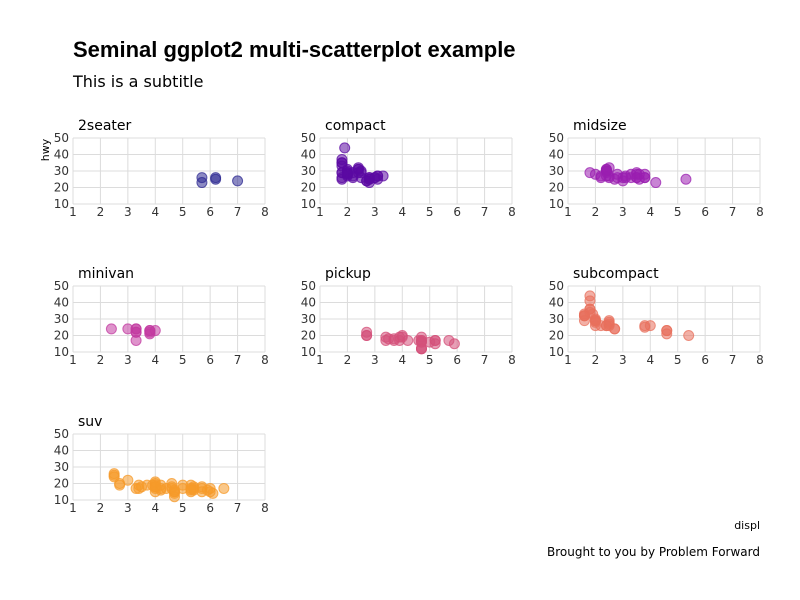  I want to click on facet-panel-2seater: 2seater 1 2 3 4 5 6 7 8 10 20 30 40 50, so click(161, 168).